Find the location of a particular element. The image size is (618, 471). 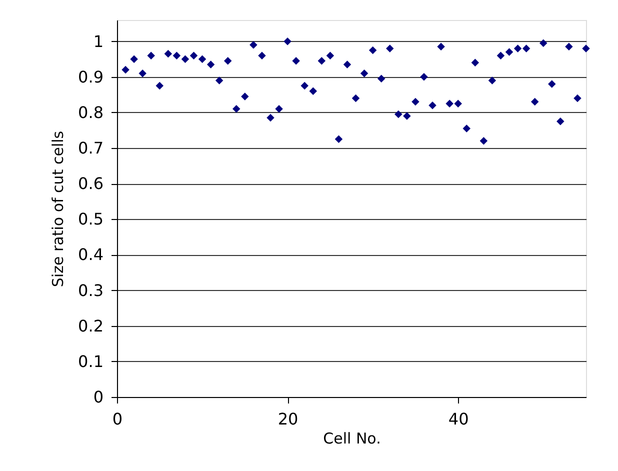

y-tick-label: 0 is located at coordinates (98, 397).